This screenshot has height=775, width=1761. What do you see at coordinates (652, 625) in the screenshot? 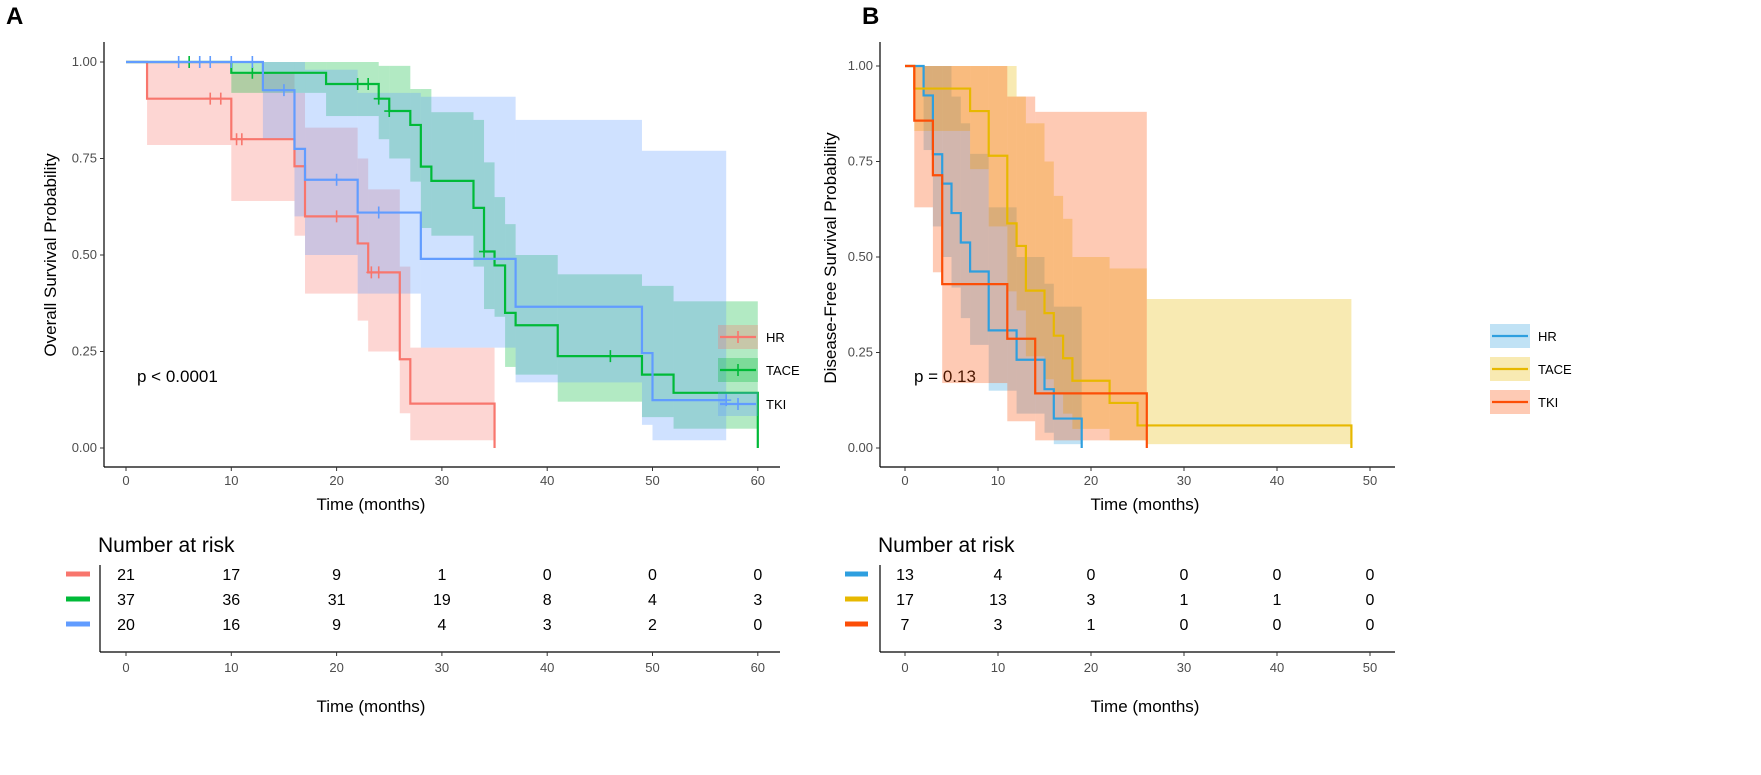
I see `risk-count: 2` at bounding box center [652, 625].